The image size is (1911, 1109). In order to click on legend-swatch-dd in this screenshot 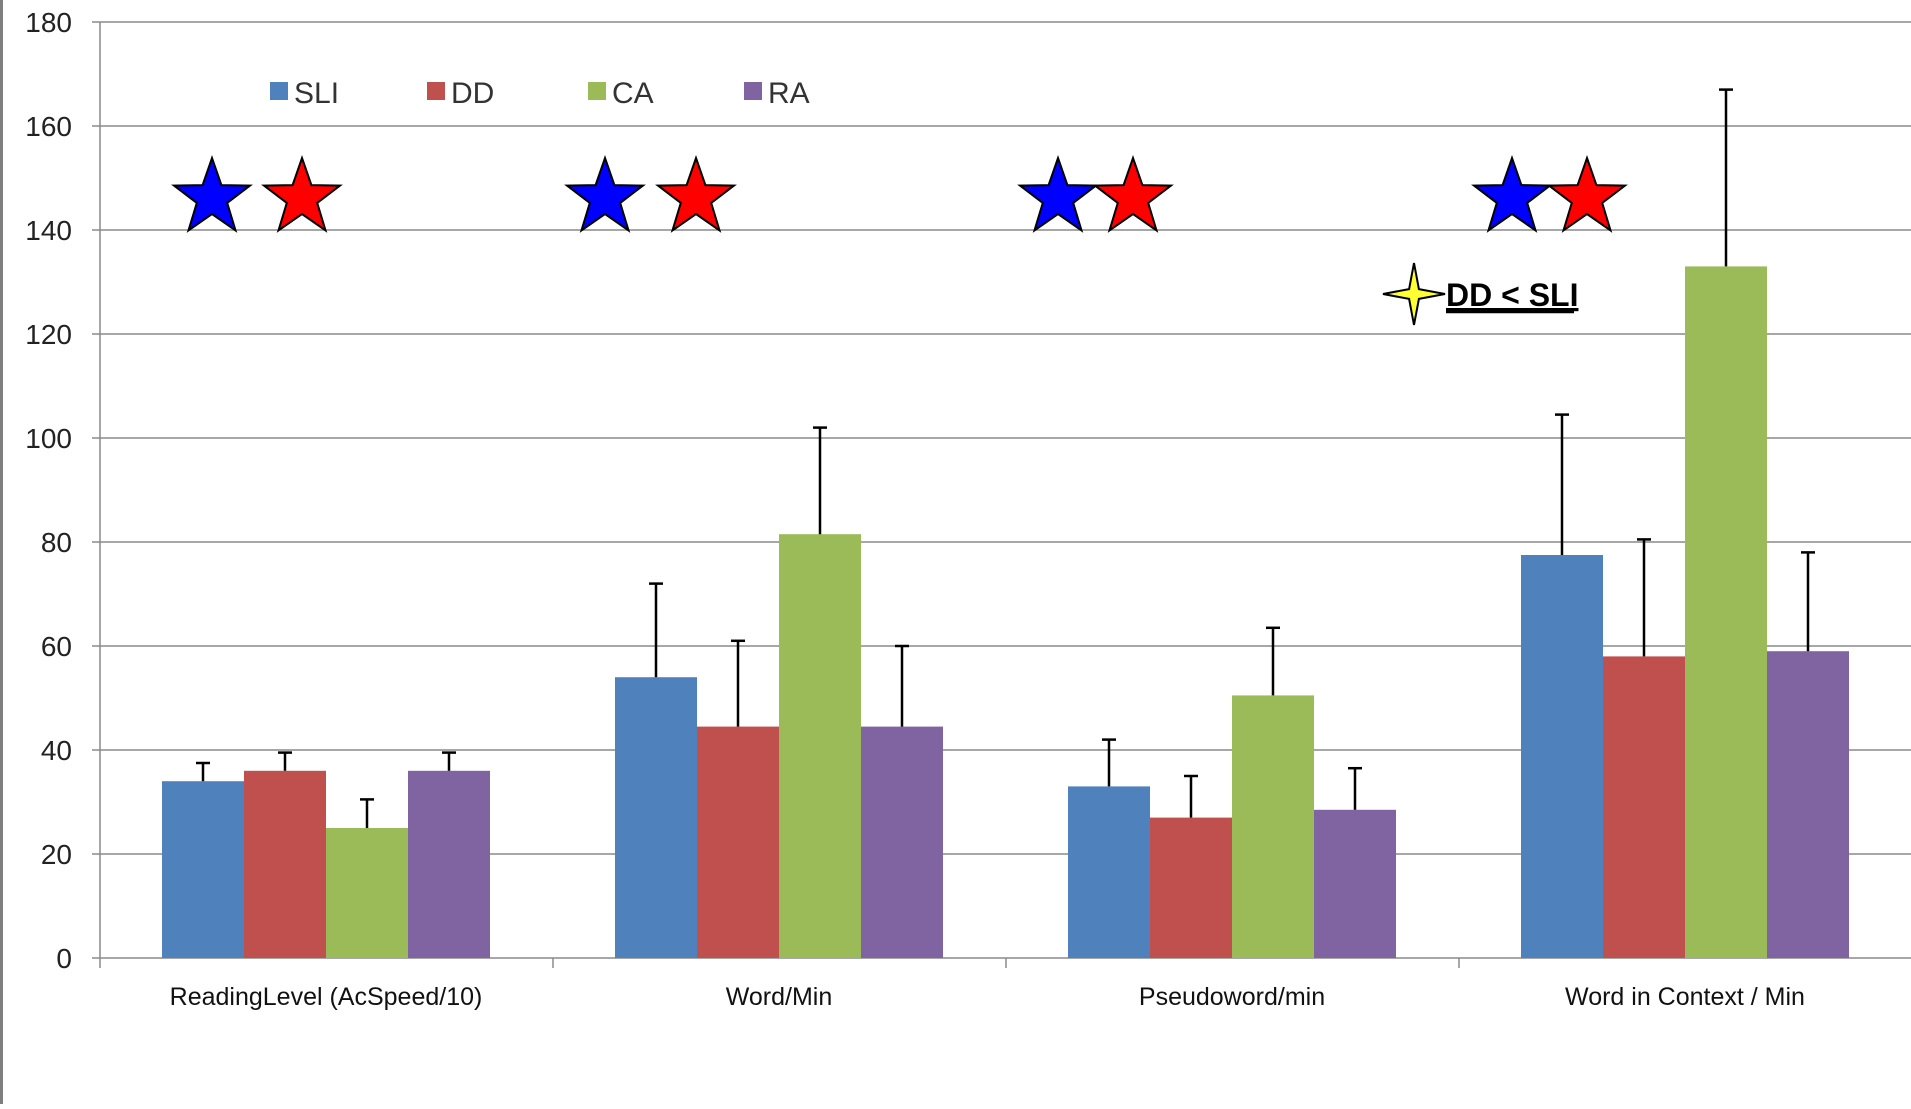, I will do `click(436, 91)`.